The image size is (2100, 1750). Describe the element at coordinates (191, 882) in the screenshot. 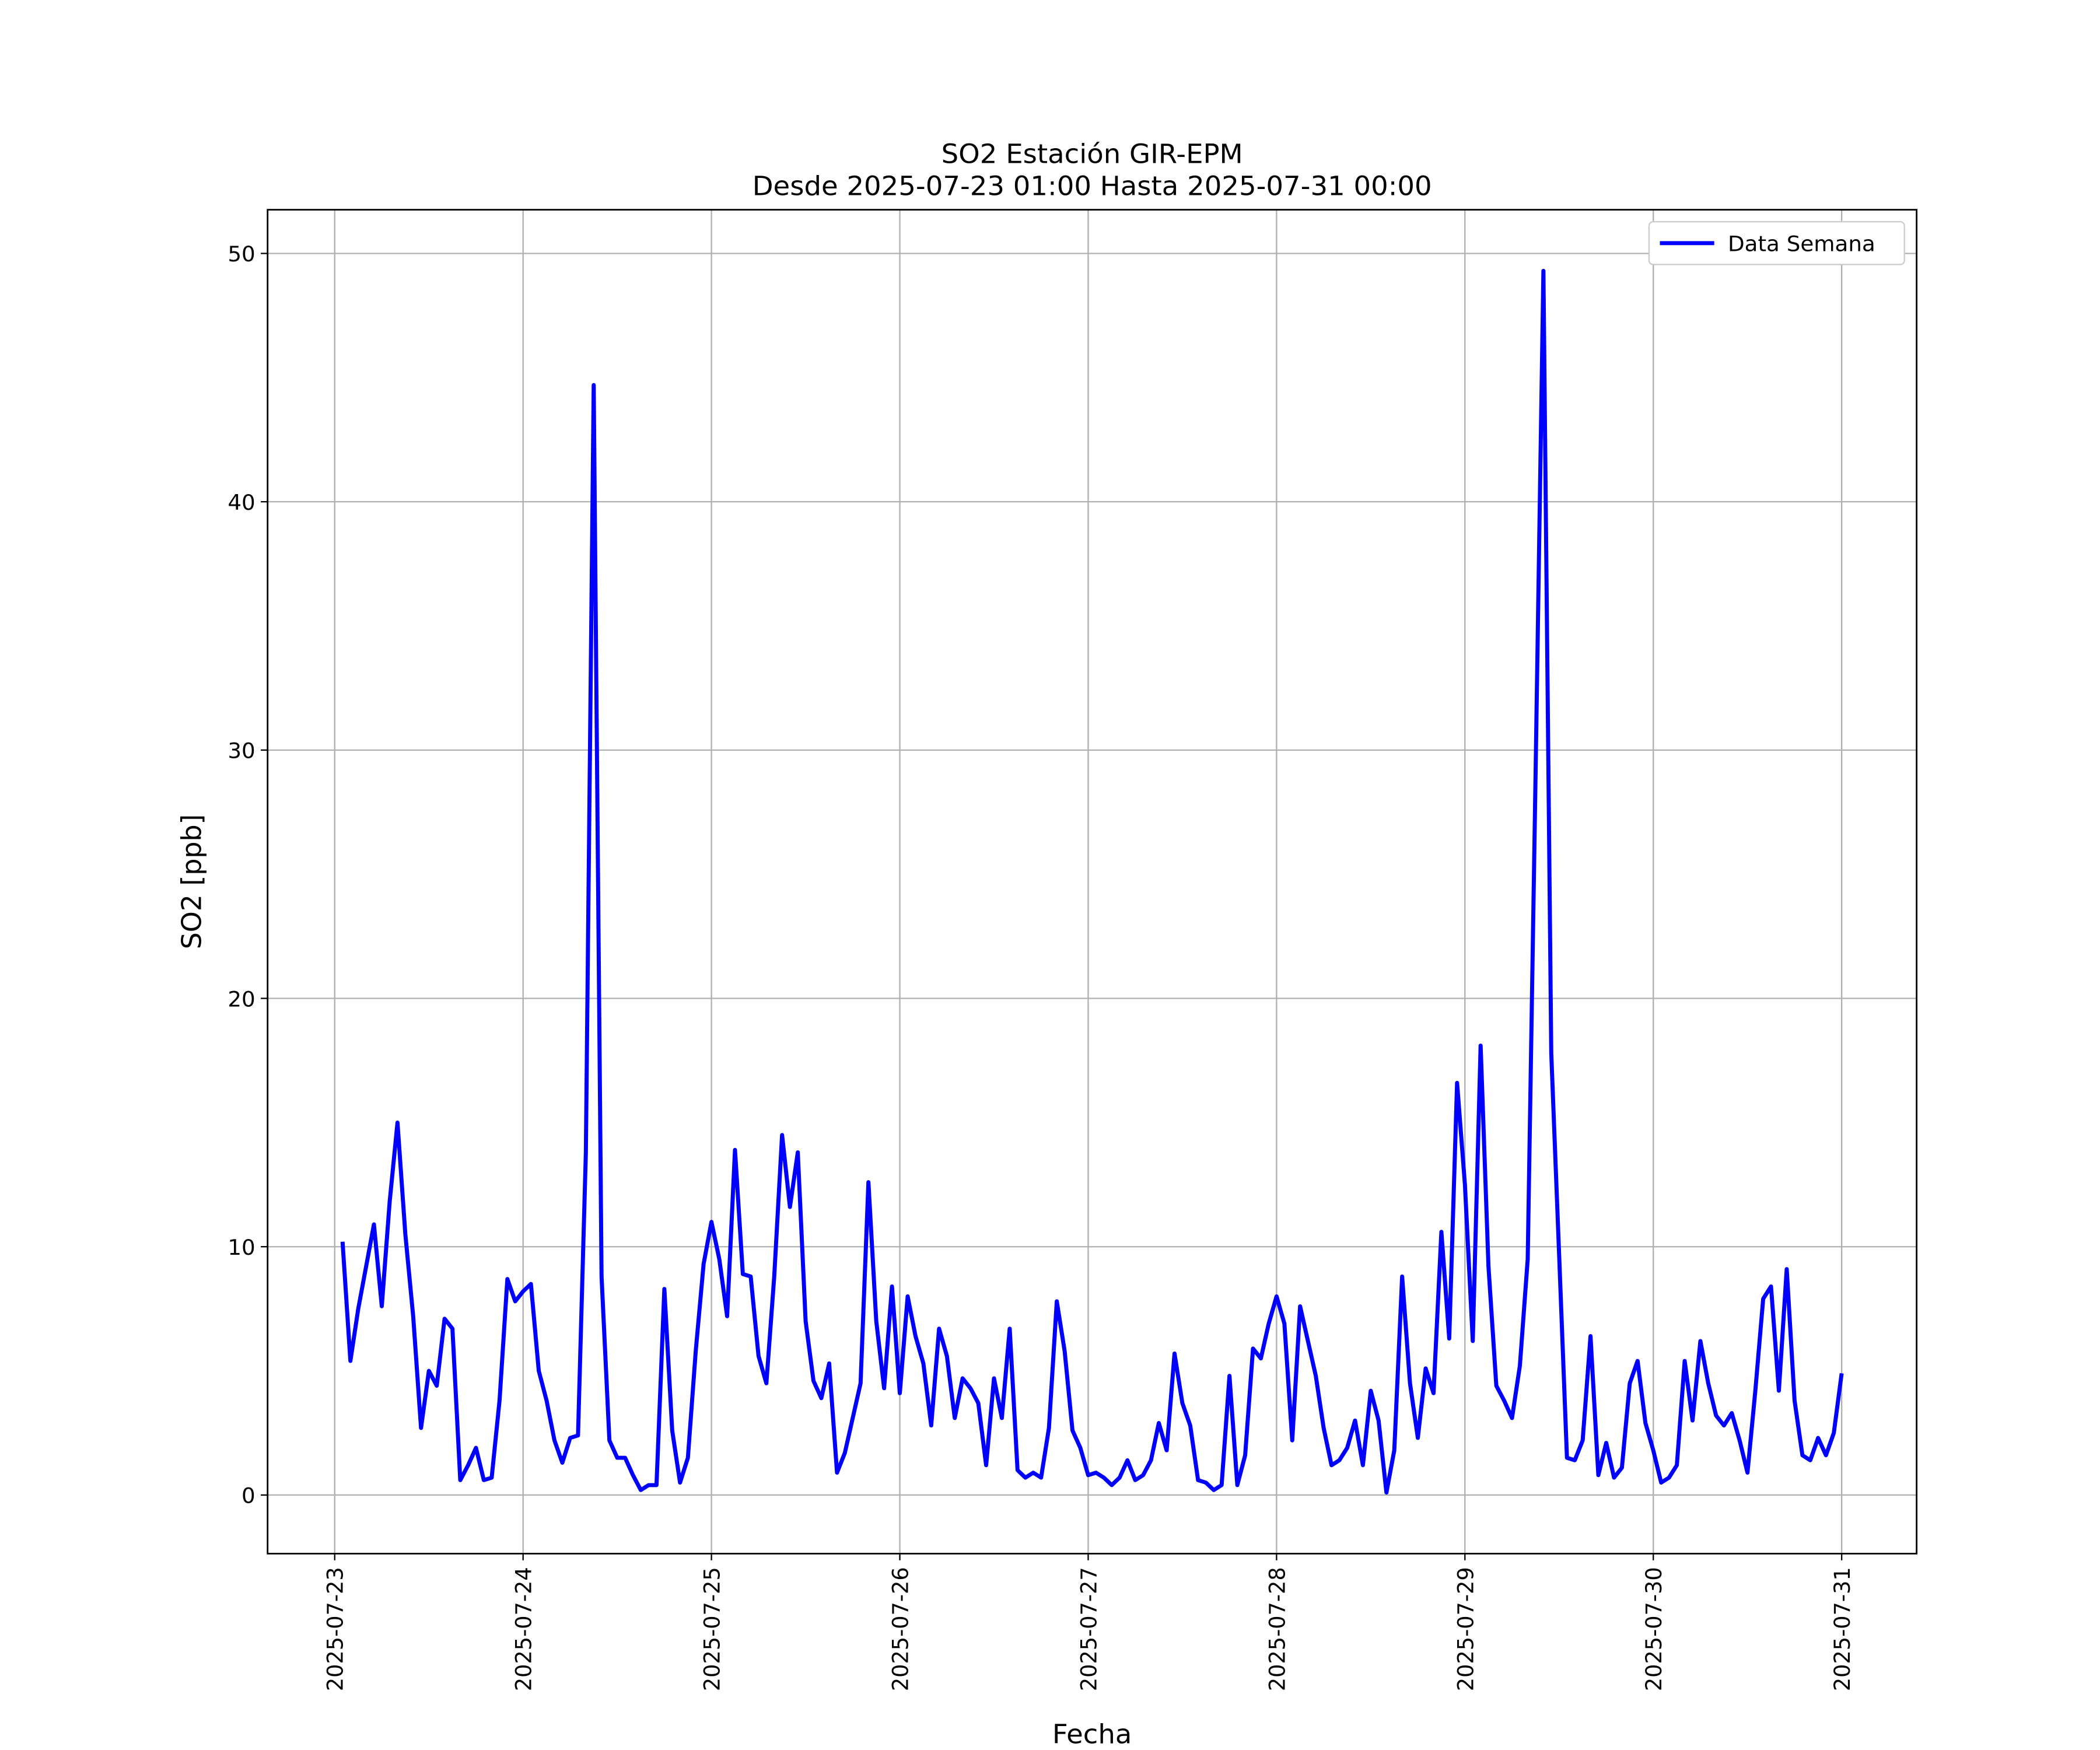

I see `y-axis-label: SO2 [ppb]` at that location.